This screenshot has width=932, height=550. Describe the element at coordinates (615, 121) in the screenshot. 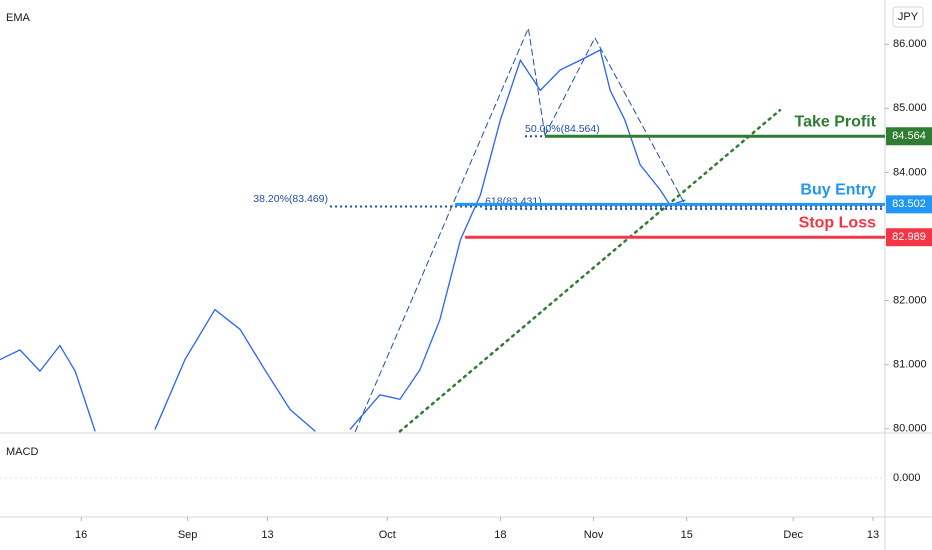

I see `trend-line` at that location.